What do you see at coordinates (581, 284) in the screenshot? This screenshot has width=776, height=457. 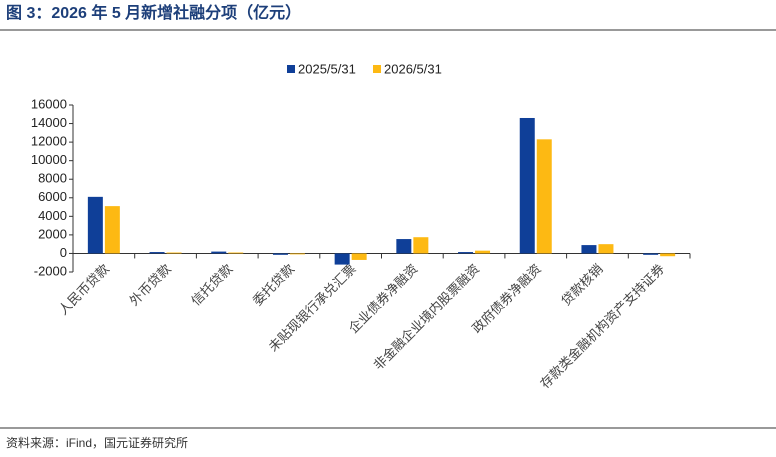 I see `x-tick-label: 贷款核销` at bounding box center [581, 284].